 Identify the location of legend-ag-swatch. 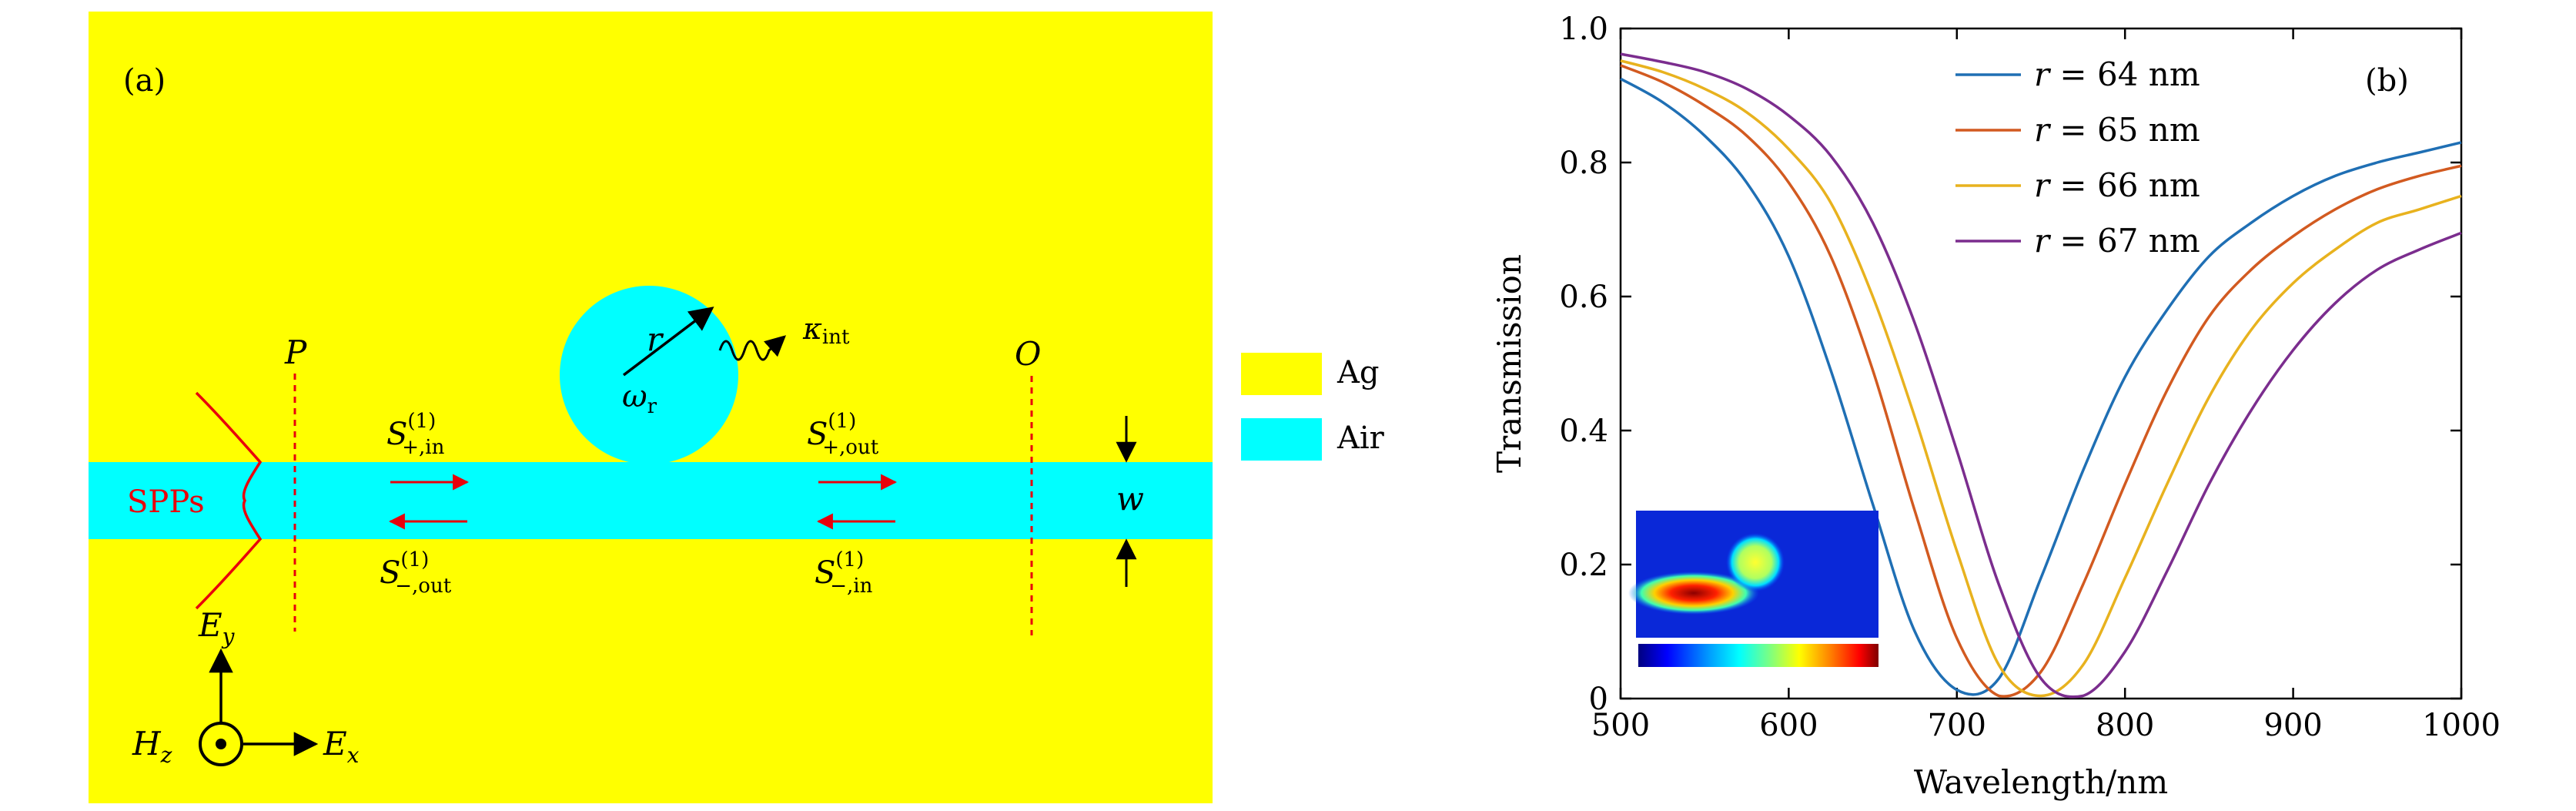
(1282, 374).